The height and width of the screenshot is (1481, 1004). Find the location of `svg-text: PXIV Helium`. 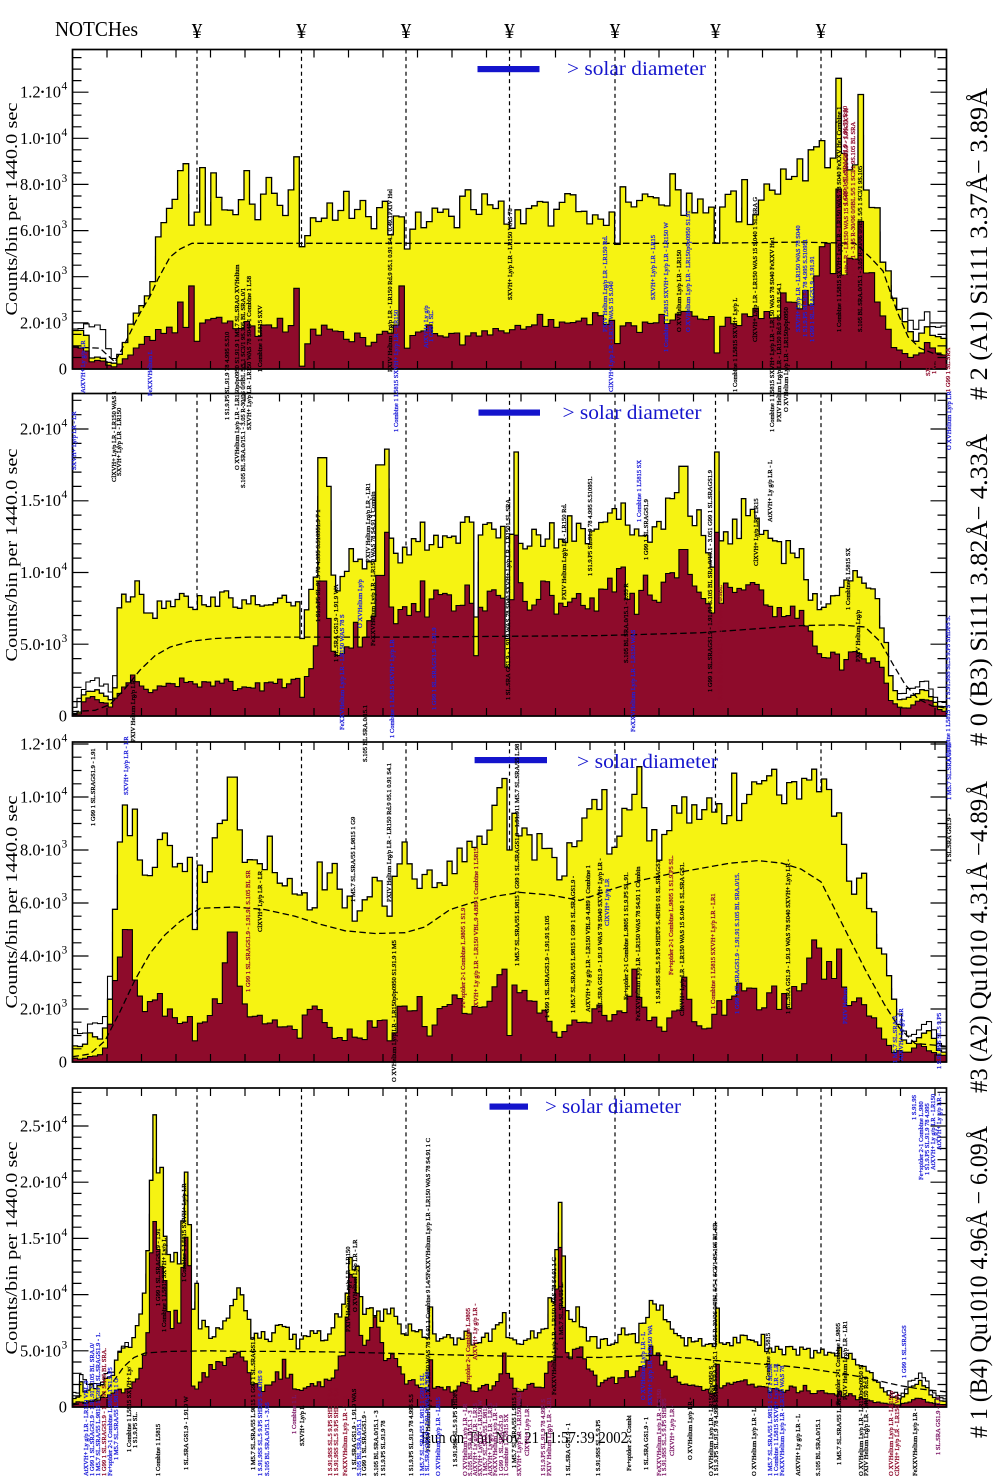

svg-text: PXIV Helium is located at coordinates (845, 1006).